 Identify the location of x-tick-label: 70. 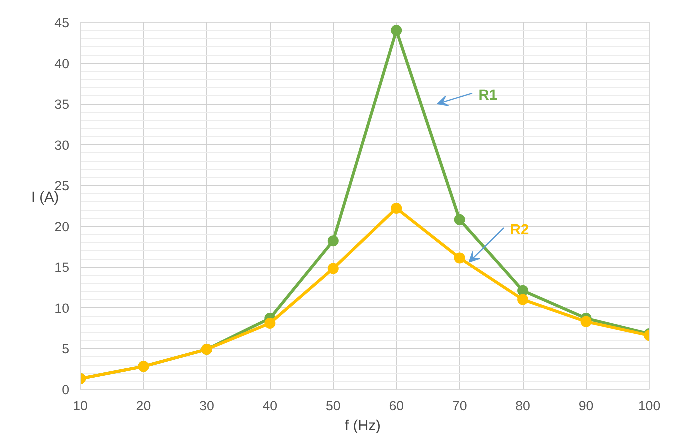
(460, 406).